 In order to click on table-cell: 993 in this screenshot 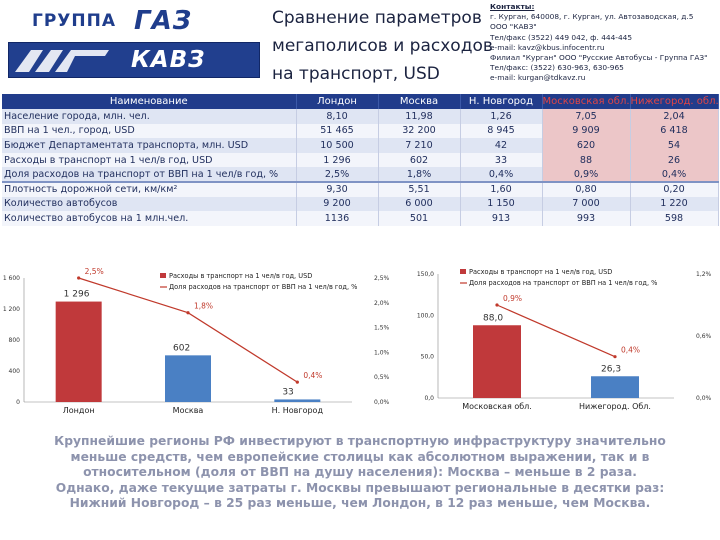, I will do `click(586, 218)`.